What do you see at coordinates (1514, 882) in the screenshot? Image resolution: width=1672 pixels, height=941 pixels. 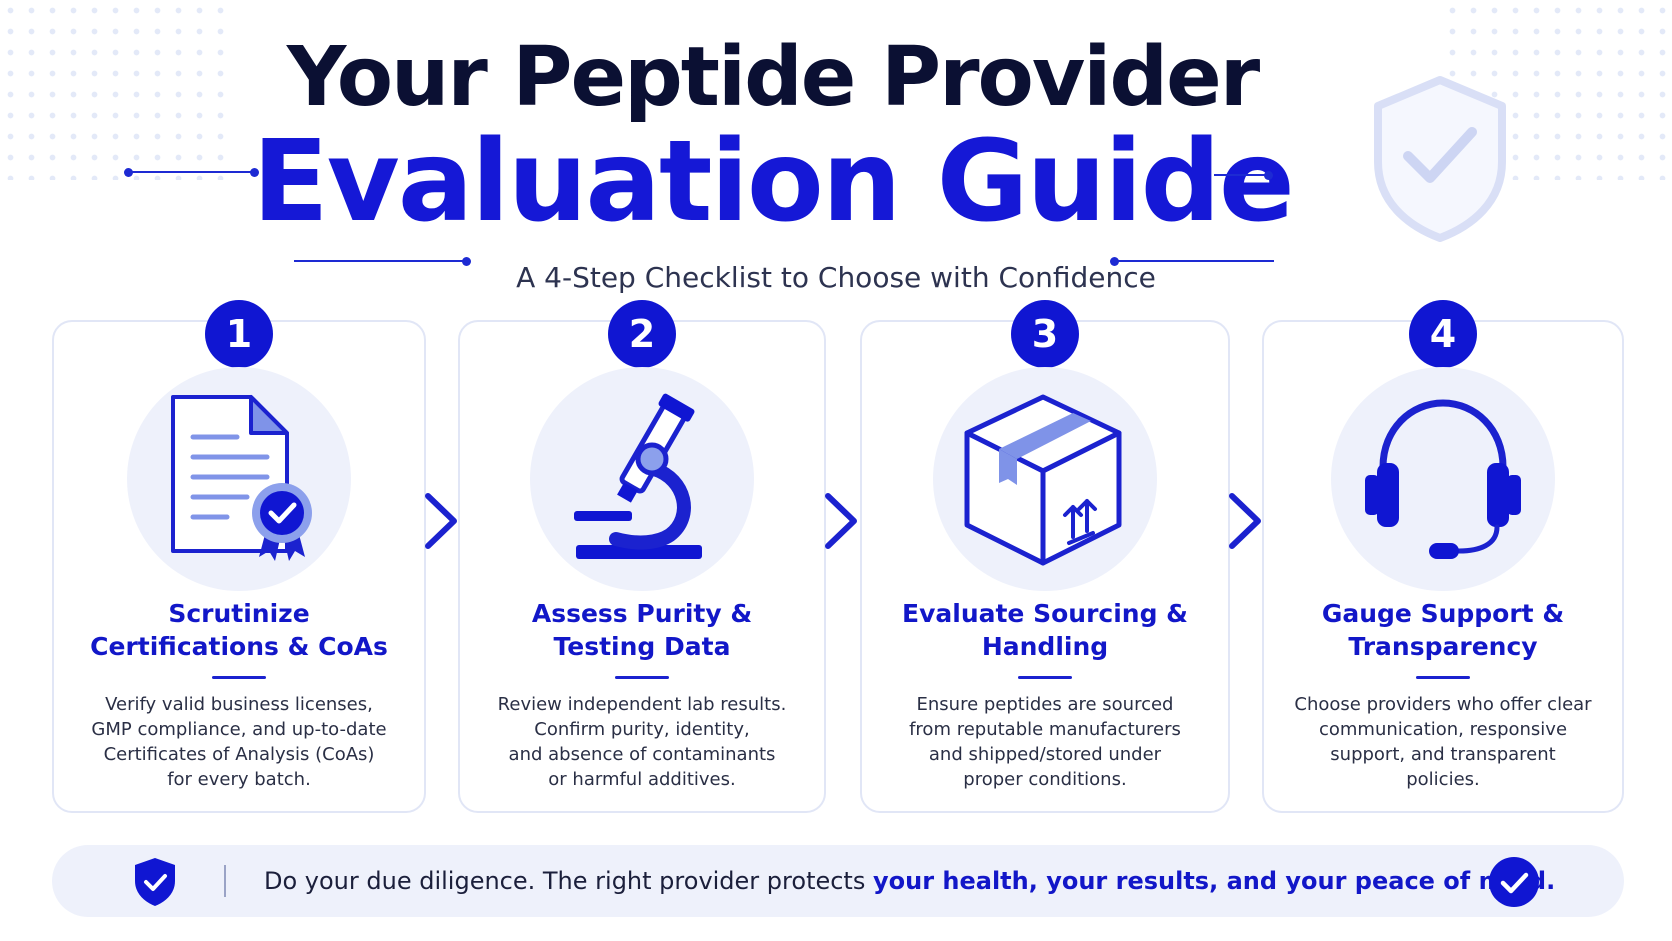 I see `check-circle-icon` at bounding box center [1514, 882].